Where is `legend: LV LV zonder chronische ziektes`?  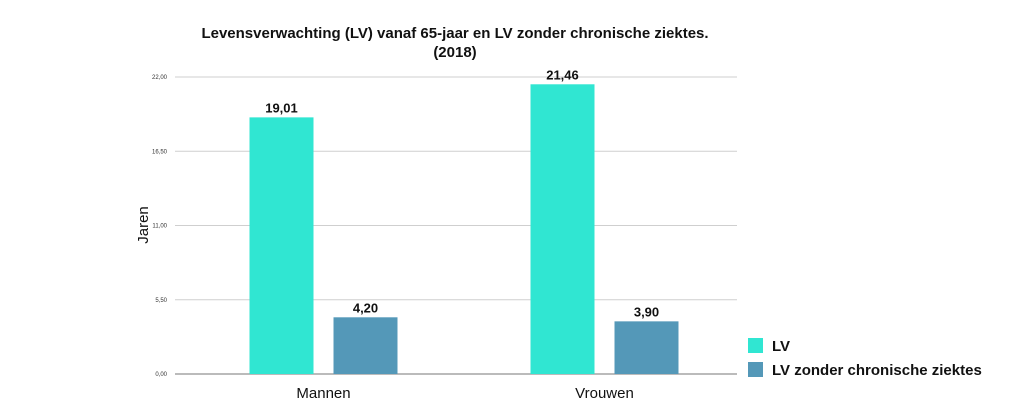
legend: LV LV zonder chronische ziektes is located at coordinates (865, 358).